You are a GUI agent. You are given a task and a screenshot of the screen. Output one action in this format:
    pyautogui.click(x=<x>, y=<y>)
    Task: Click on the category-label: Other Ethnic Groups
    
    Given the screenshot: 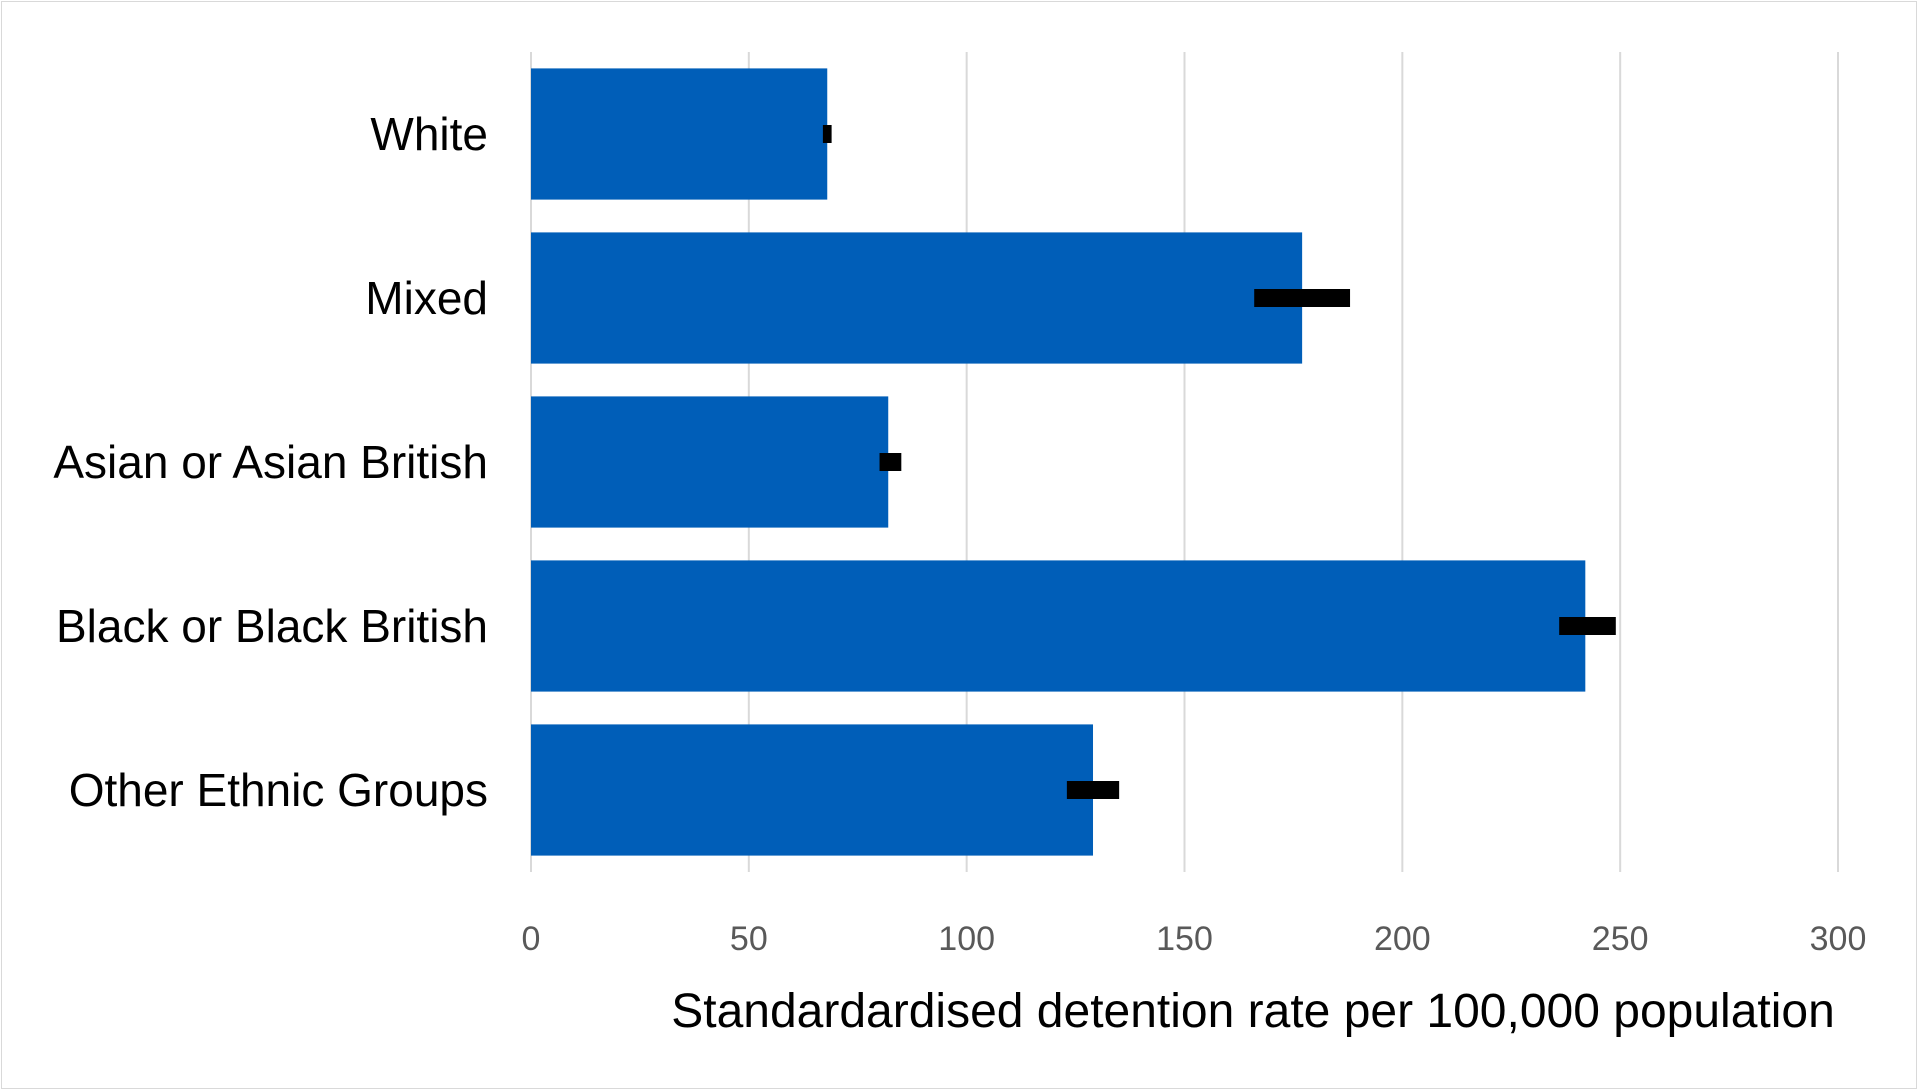 What is the action you would take?
    pyautogui.click(x=278, y=790)
    